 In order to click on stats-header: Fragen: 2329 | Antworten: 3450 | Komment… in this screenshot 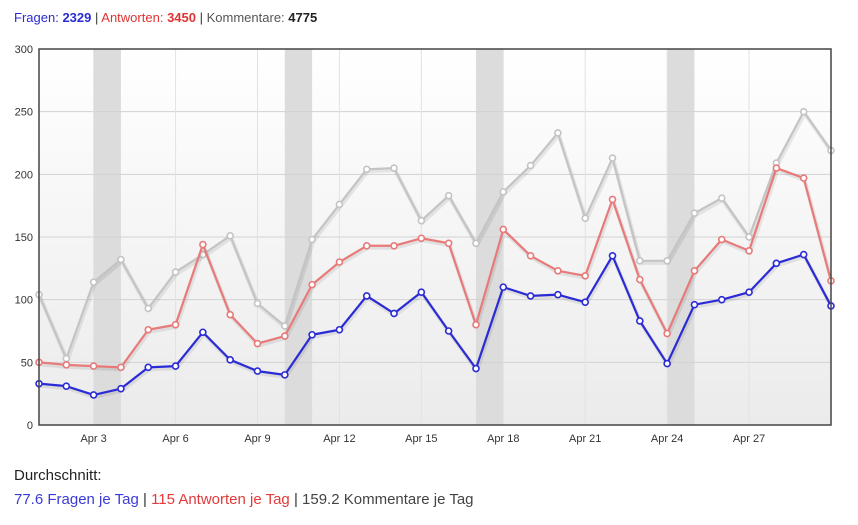, I will do `click(165, 18)`.